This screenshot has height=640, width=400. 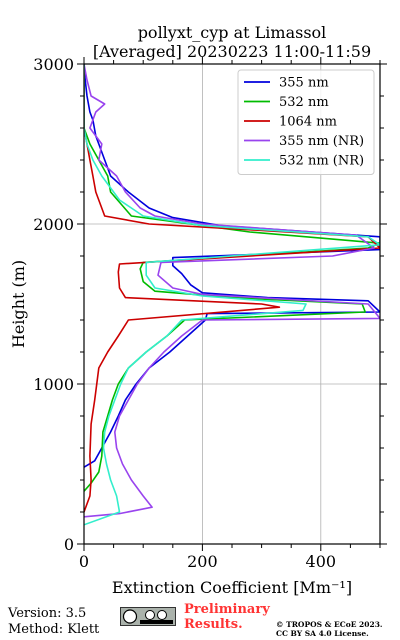 What do you see at coordinates (53, 224) in the screenshot?
I see `y-tick-label: 2000` at bounding box center [53, 224].